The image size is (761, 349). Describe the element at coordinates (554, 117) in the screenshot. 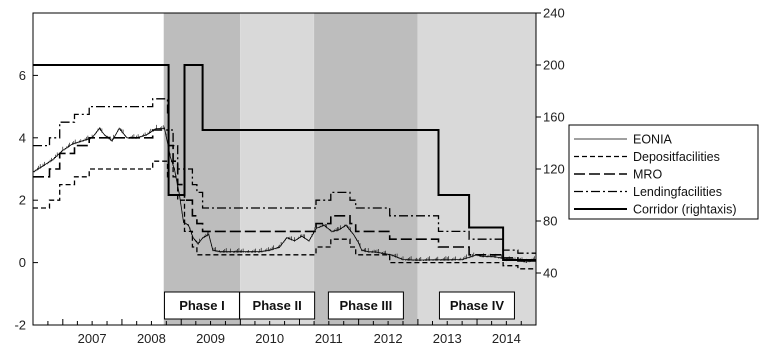

I see `right-tick-label: 160` at that location.